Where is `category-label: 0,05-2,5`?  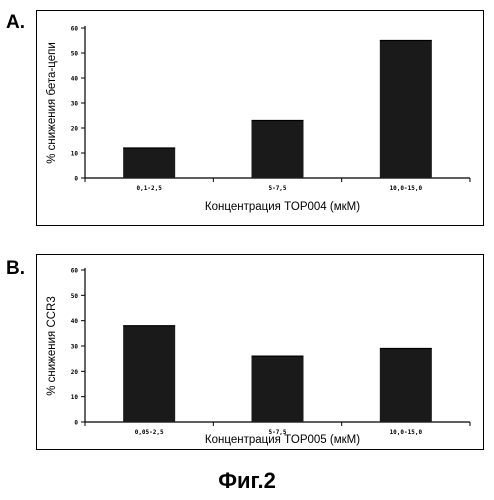 category-label: 0,05-2,5 is located at coordinates (149, 432).